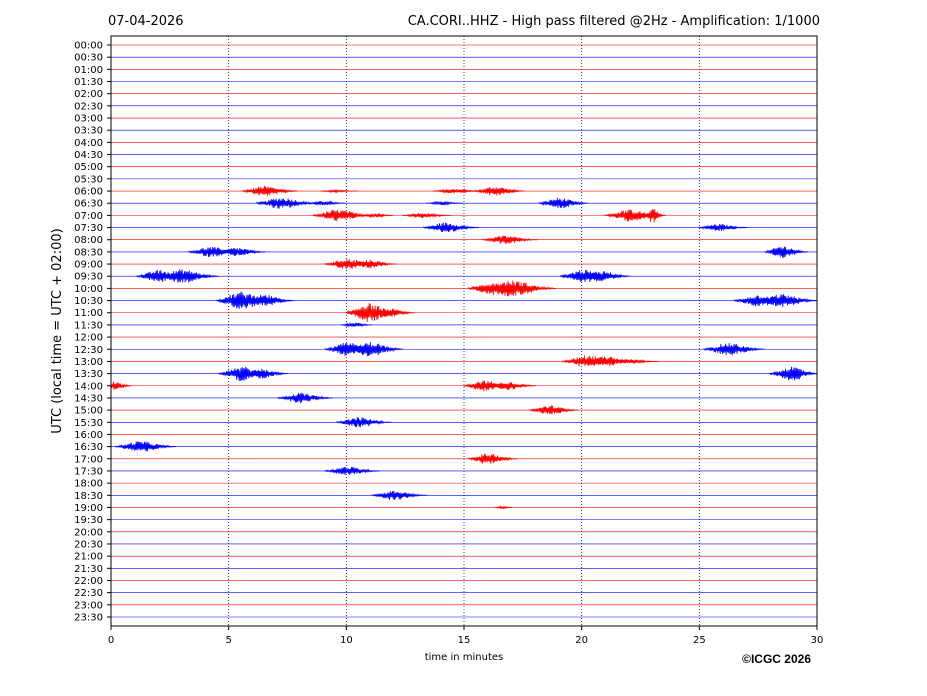  What do you see at coordinates (88, 277) in the screenshot?
I see `y-tick-label: 09:30` at bounding box center [88, 277].